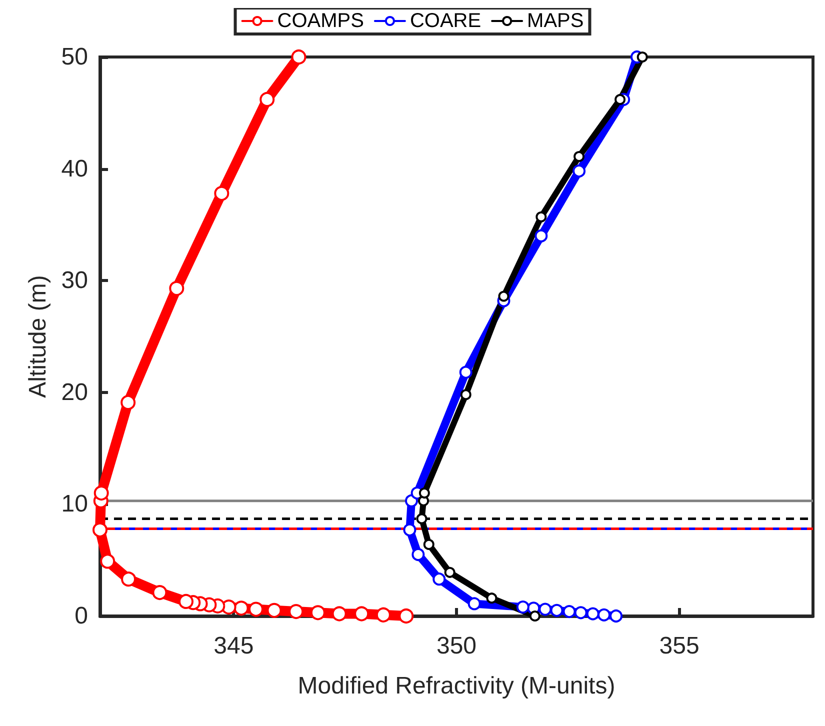 The height and width of the screenshot is (726, 825). I want to click on y-axis-title: Altitude (m), so click(38, 336).